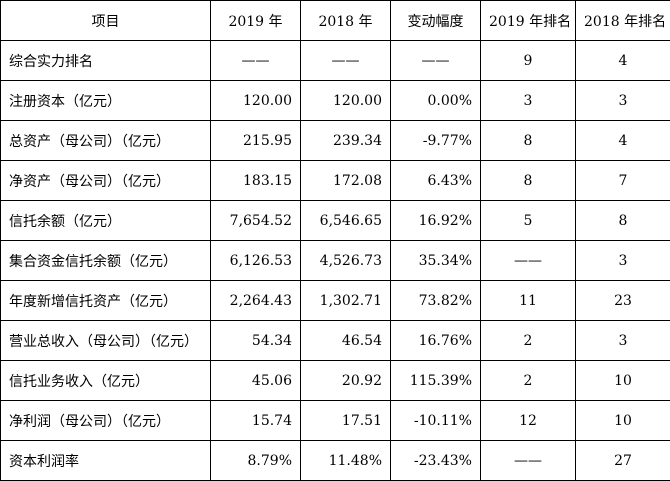 This screenshot has width=670, height=481. Describe the element at coordinates (623, 301) in the screenshot. I see `cell-rank-2018: 23` at that location.